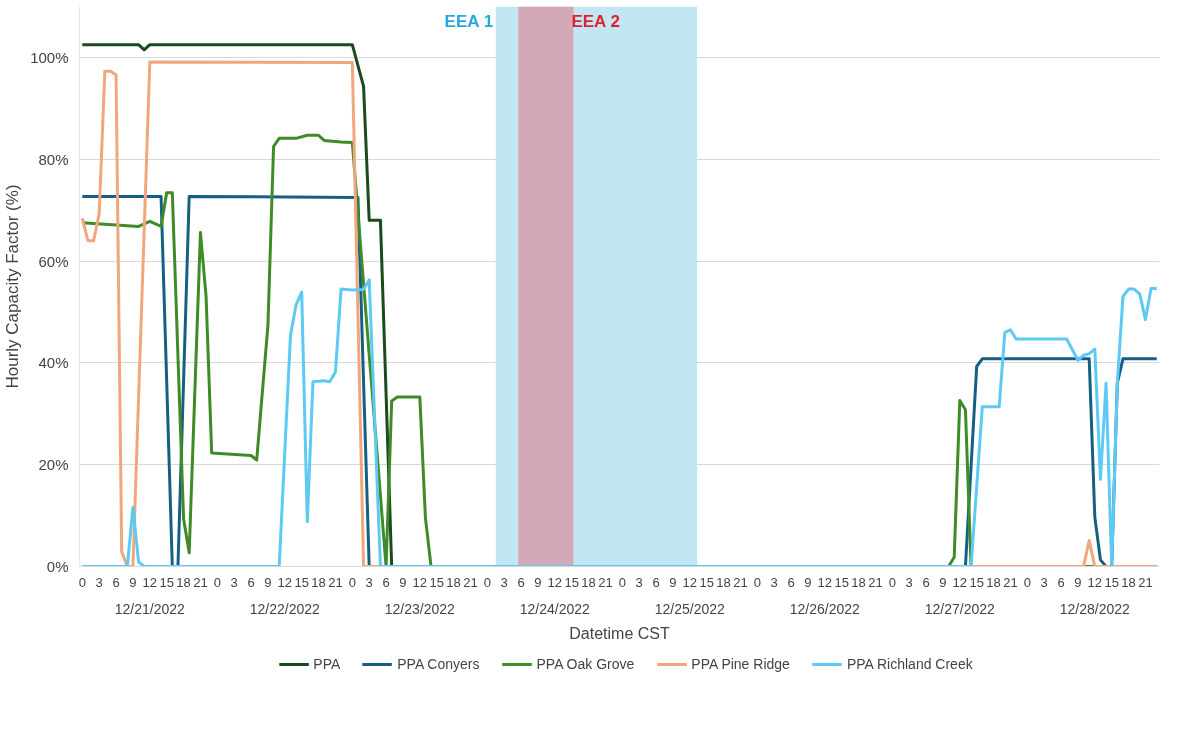  Describe the element at coordinates (57, 566) in the screenshot. I see `y-tick-label: 0%` at that location.